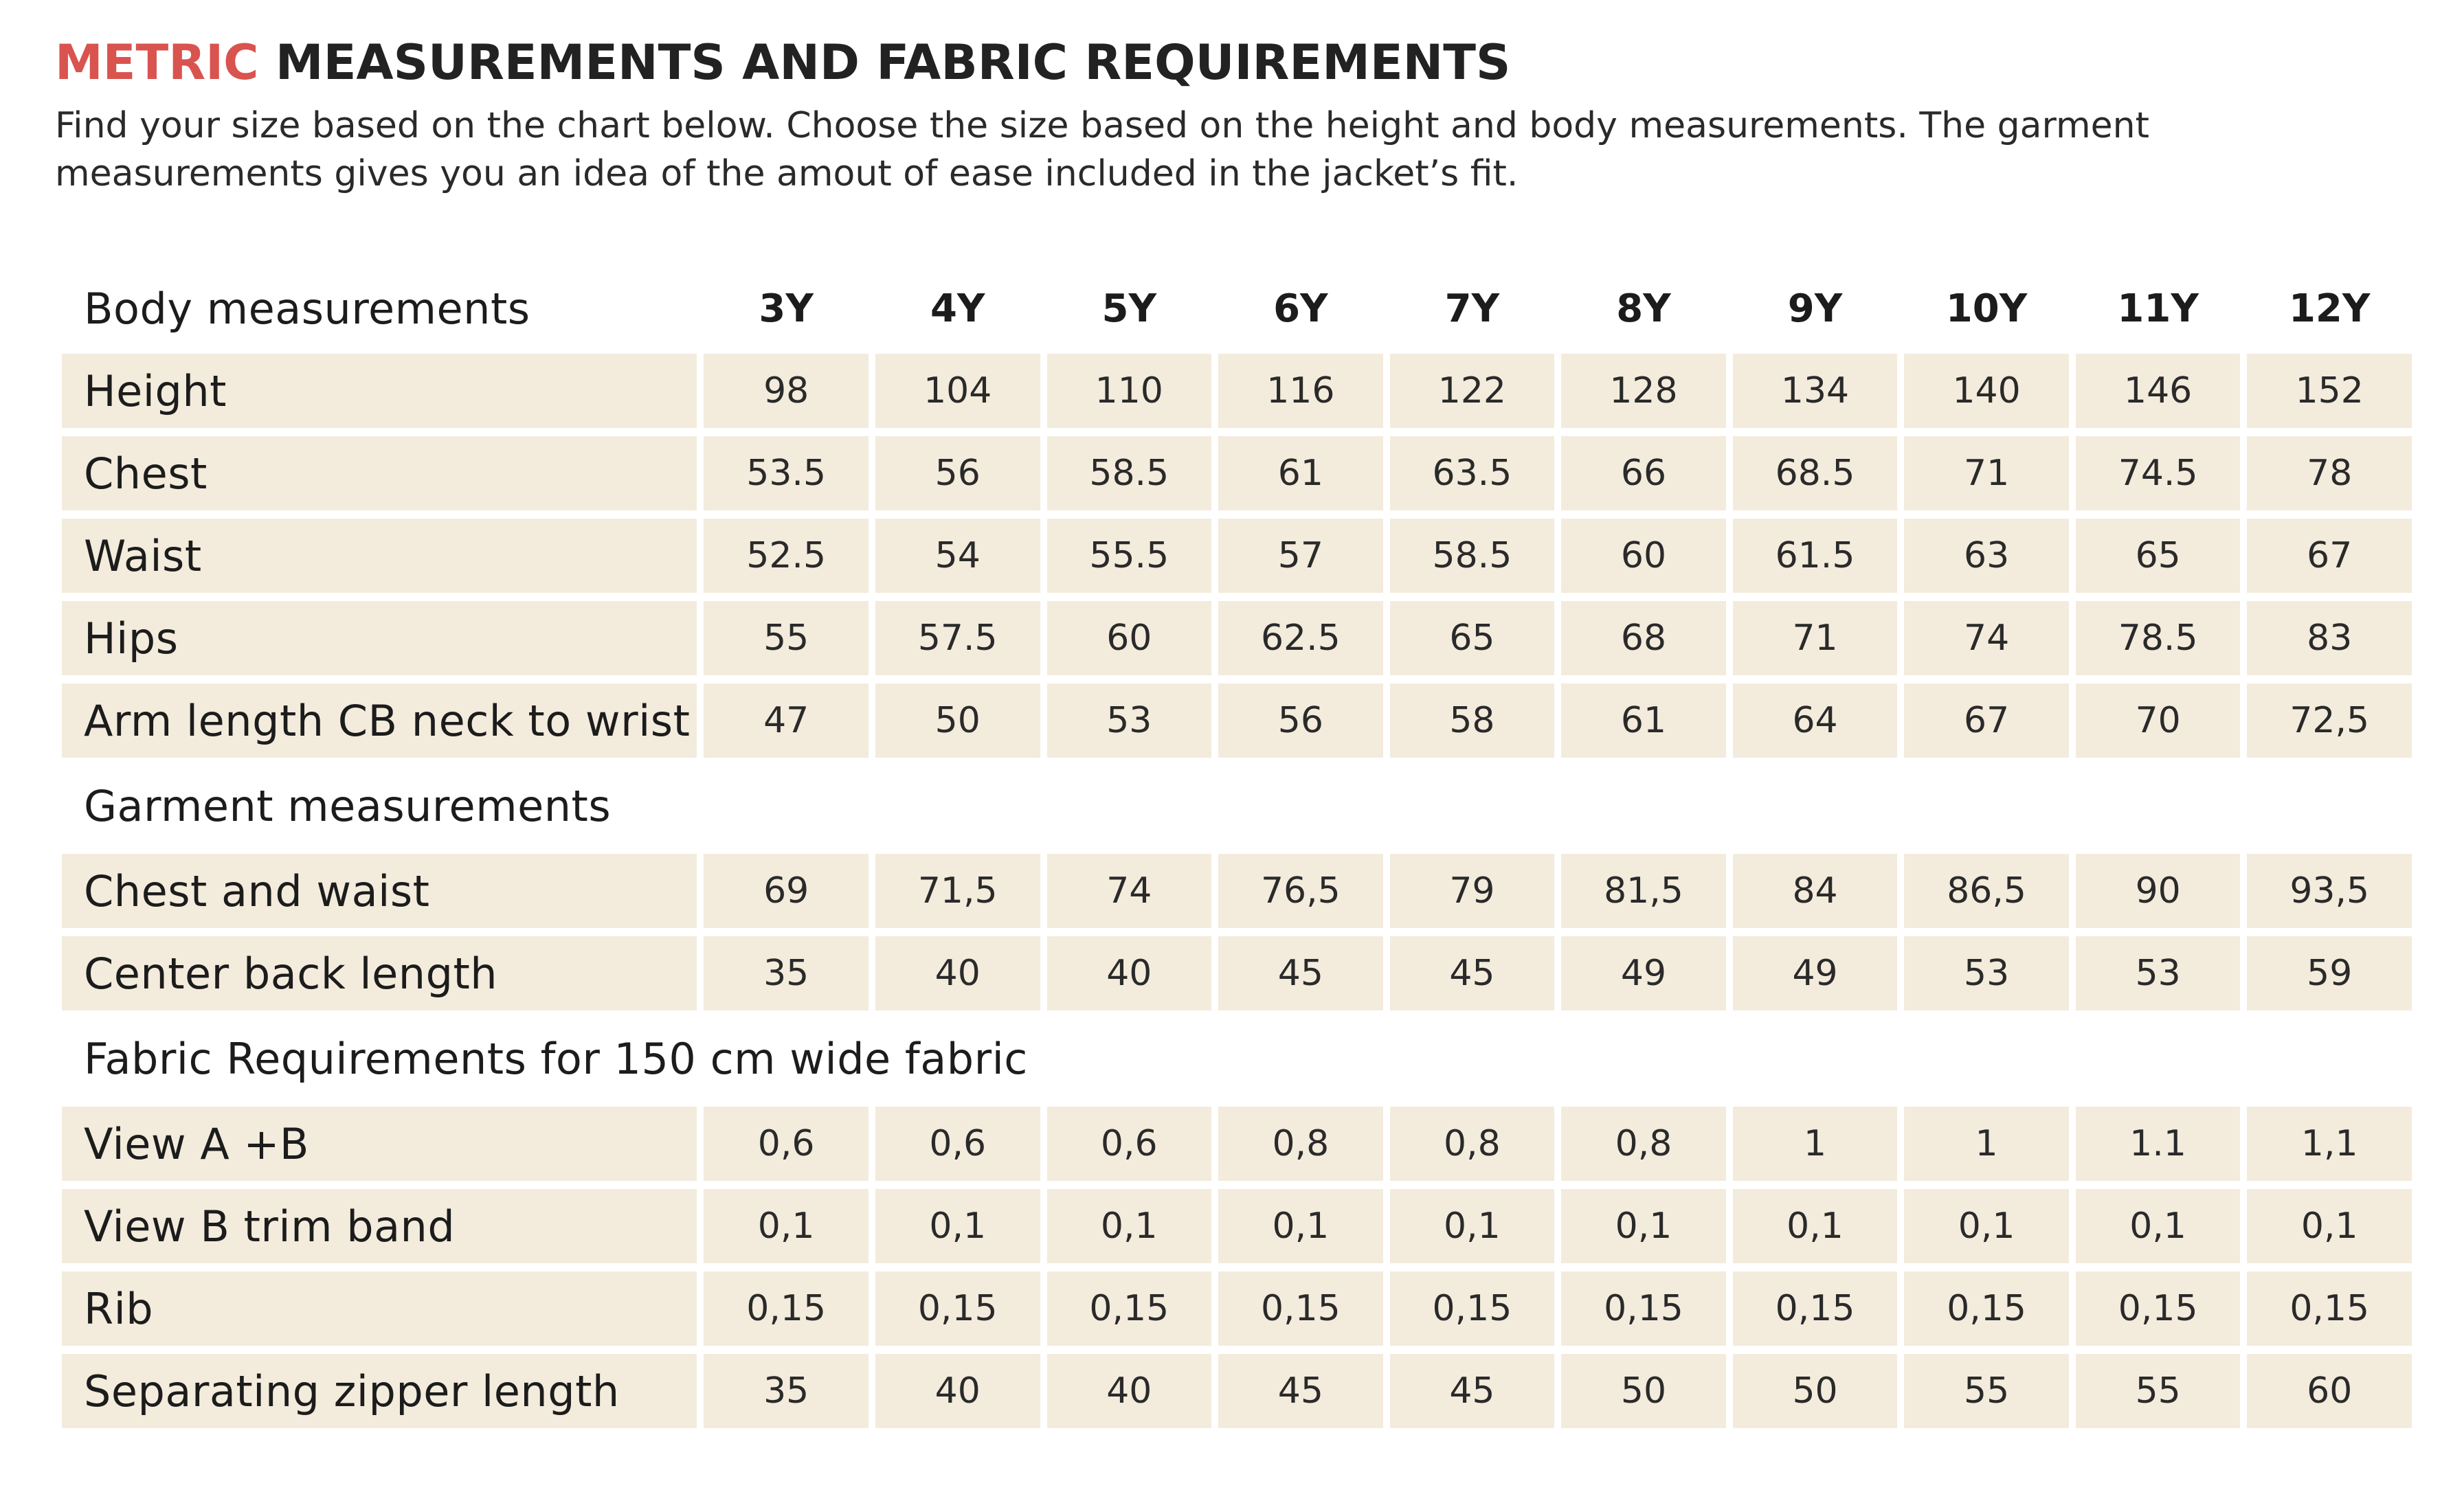 The image size is (2464, 1492). What do you see at coordinates (1472, 473) in the screenshot?
I see `table-cell: 63.5` at bounding box center [1472, 473].